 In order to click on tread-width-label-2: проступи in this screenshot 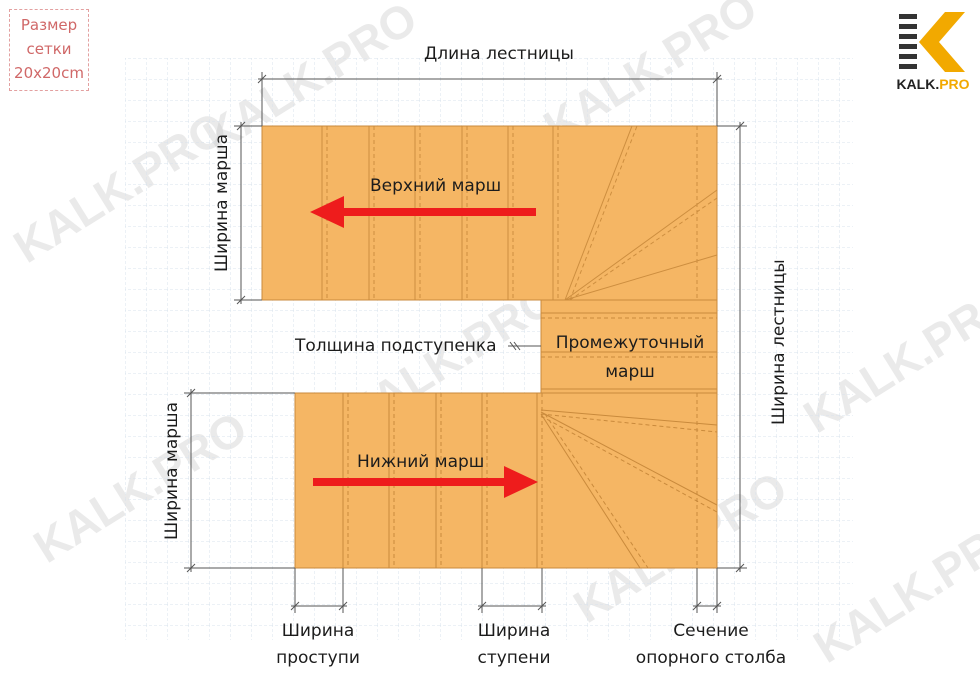, I will do `click(318, 658)`.